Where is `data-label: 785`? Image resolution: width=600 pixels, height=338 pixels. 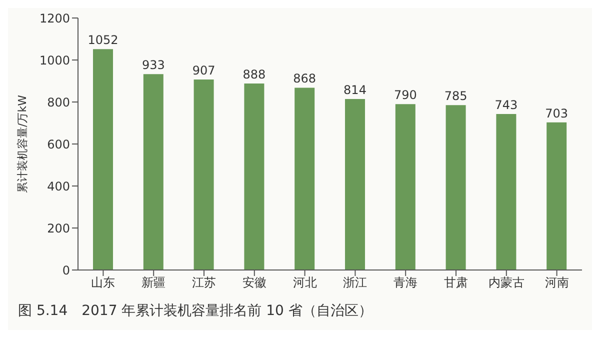
data-label: 785 is located at coordinates (456, 96).